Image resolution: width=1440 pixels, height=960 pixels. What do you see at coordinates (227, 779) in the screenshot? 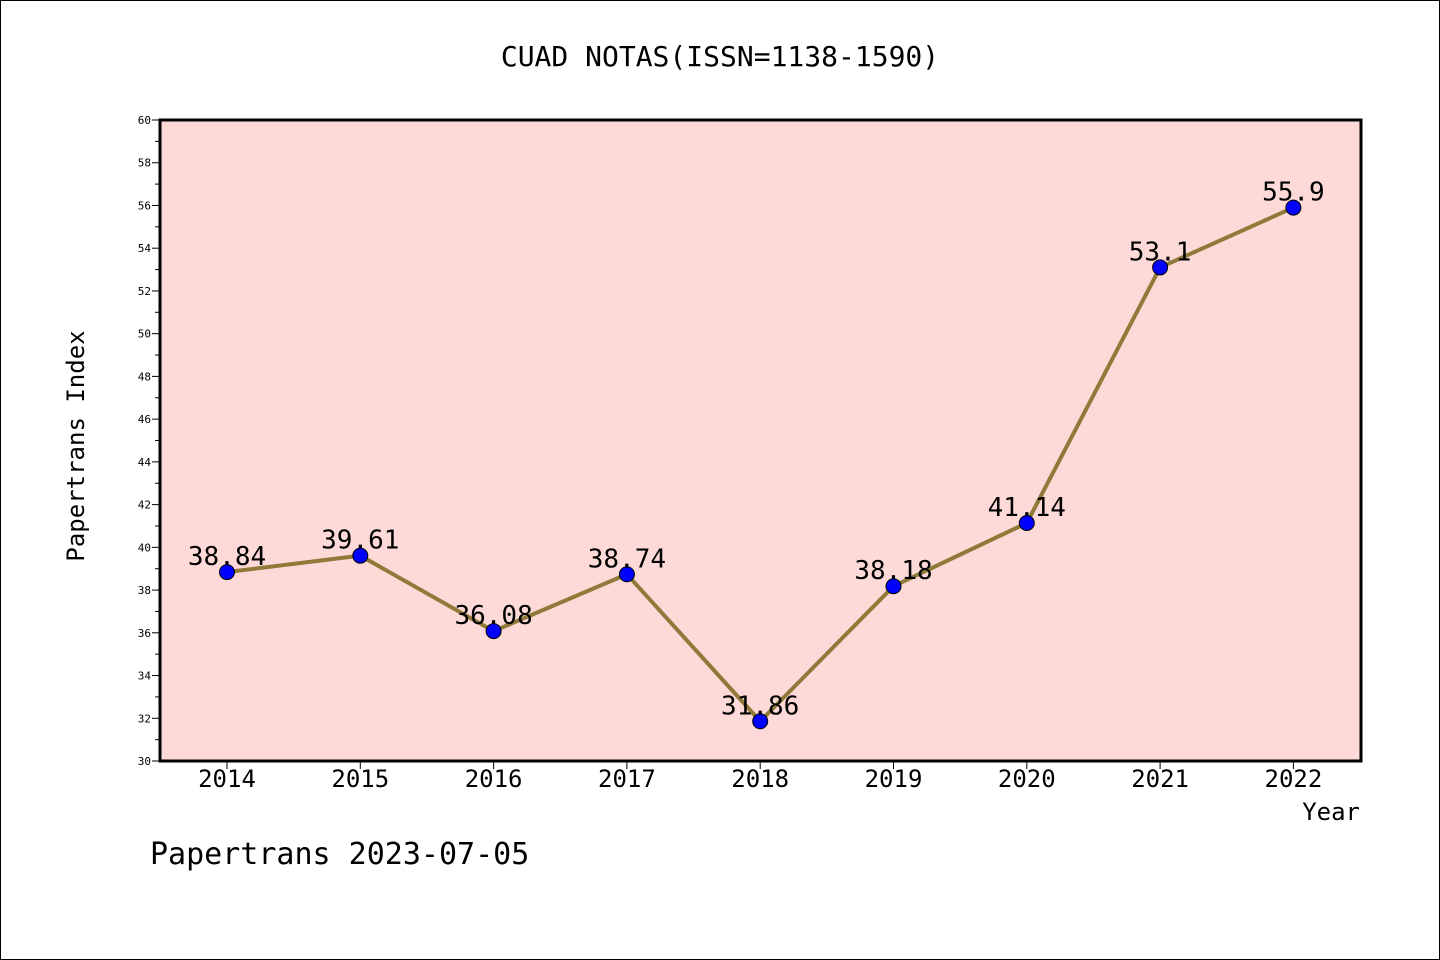
I see `x-tick-label: 2014` at bounding box center [227, 779].